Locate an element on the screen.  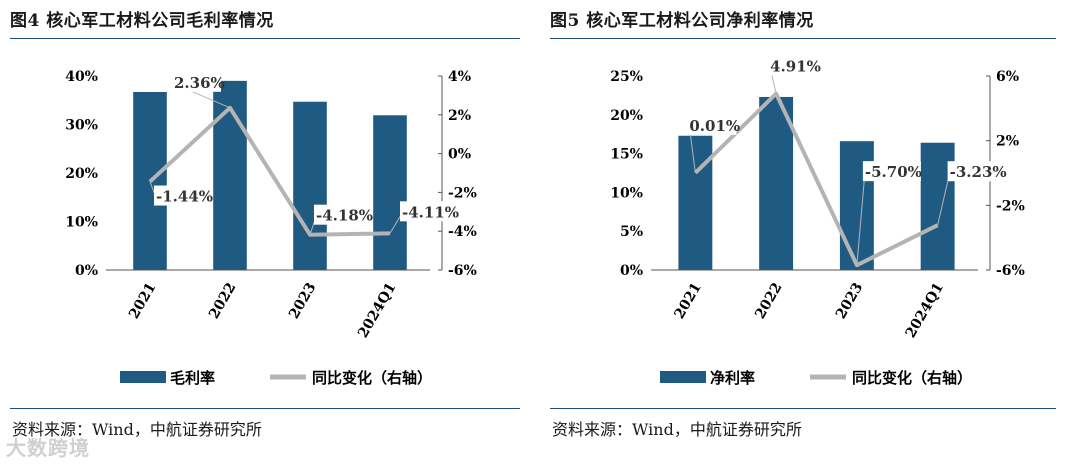
data-label: -1.44% is located at coordinates (184, 197).